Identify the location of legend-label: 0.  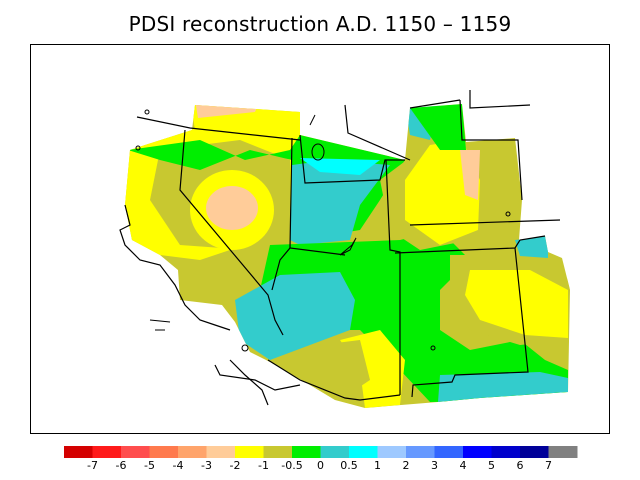
(320, 465).